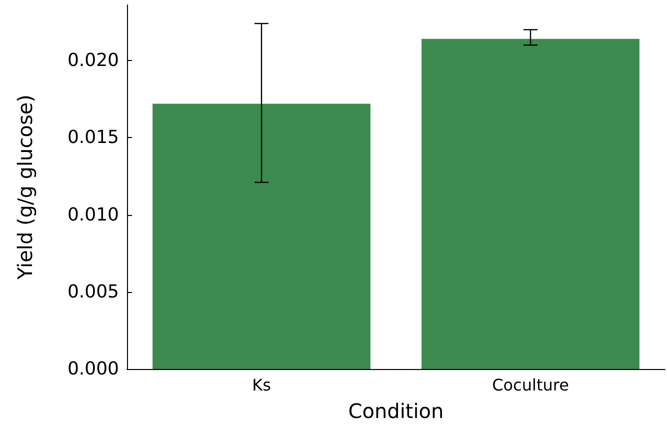  What do you see at coordinates (93, 61) in the screenshot?
I see `y-tick-label: 0.020` at bounding box center [93, 61].